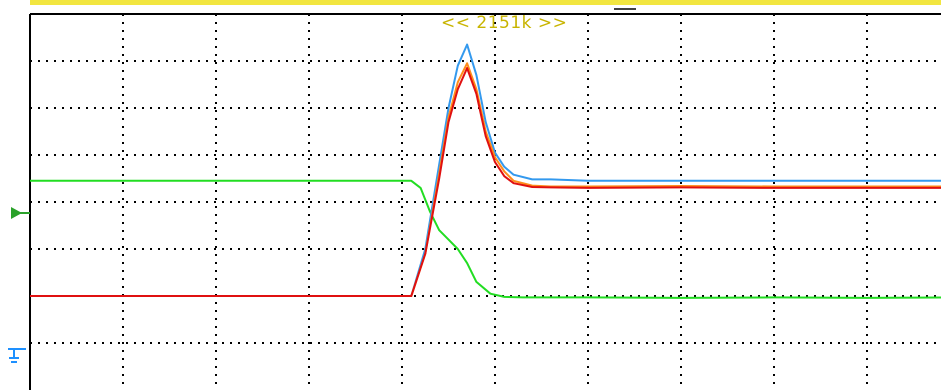 Image resolution: width=941 pixels, height=390 pixels. What do you see at coordinates (485, 2) in the screenshot?
I see `top-status-bar` at bounding box center [485, 2].